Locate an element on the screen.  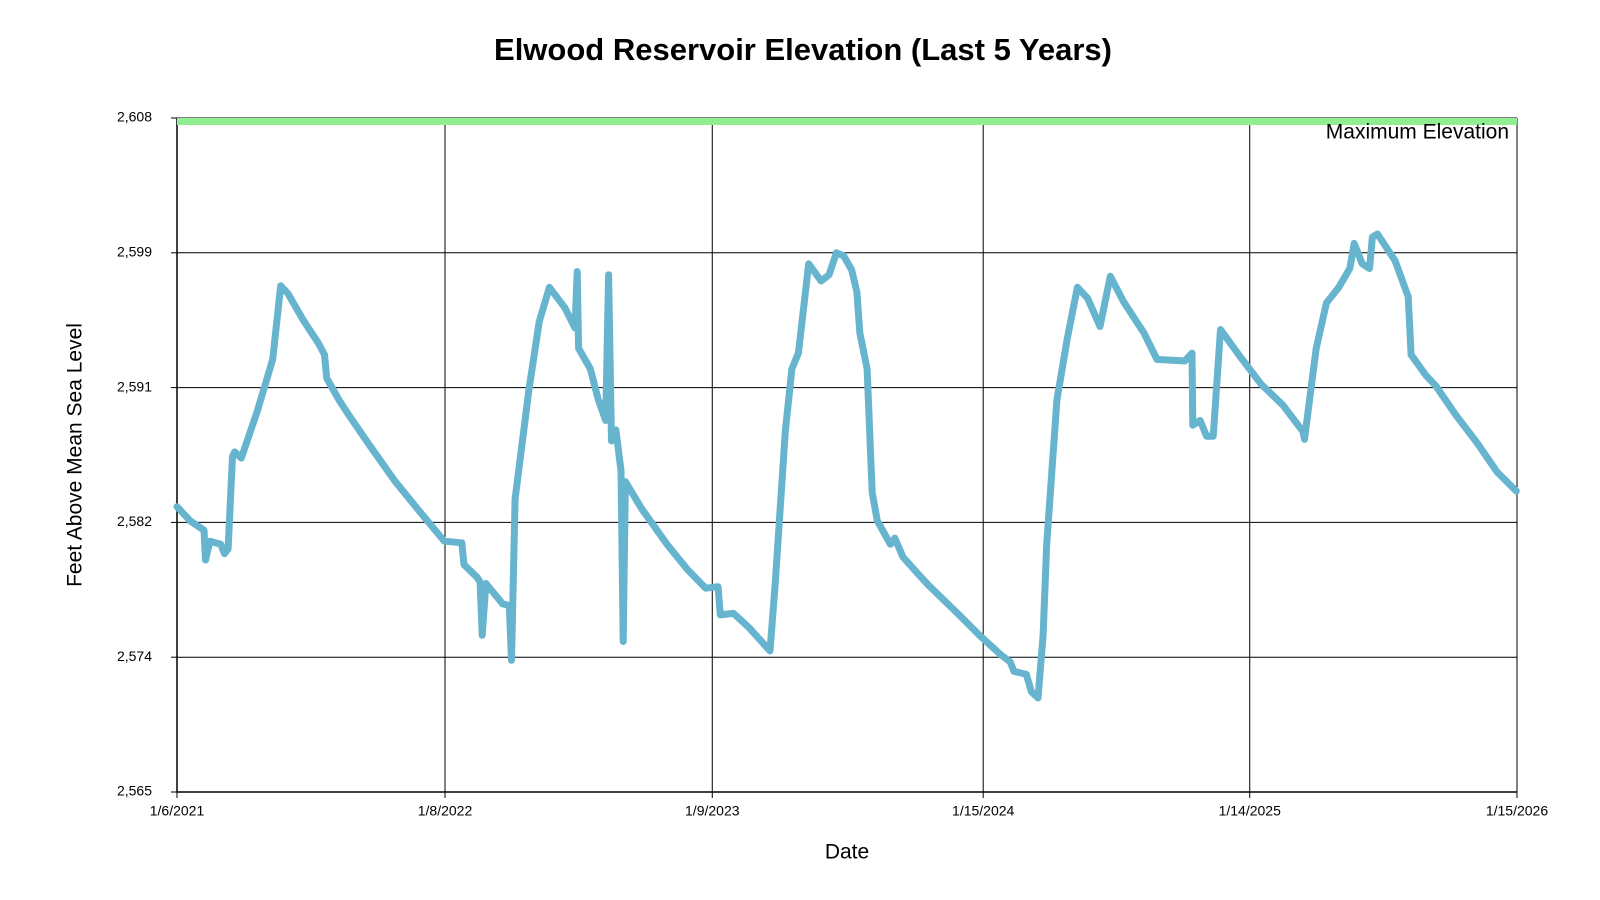
max-elevation-band is located at coordinates (847, 121).